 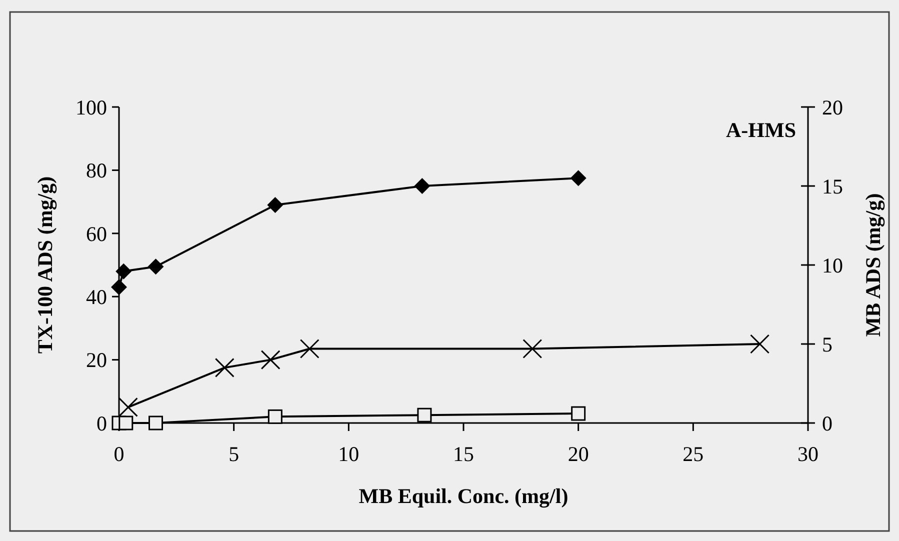 What do you see at coordinates (578, 454) in the screenshot?
I see `x-tick-label: 20` at bounding box center [578, 454].